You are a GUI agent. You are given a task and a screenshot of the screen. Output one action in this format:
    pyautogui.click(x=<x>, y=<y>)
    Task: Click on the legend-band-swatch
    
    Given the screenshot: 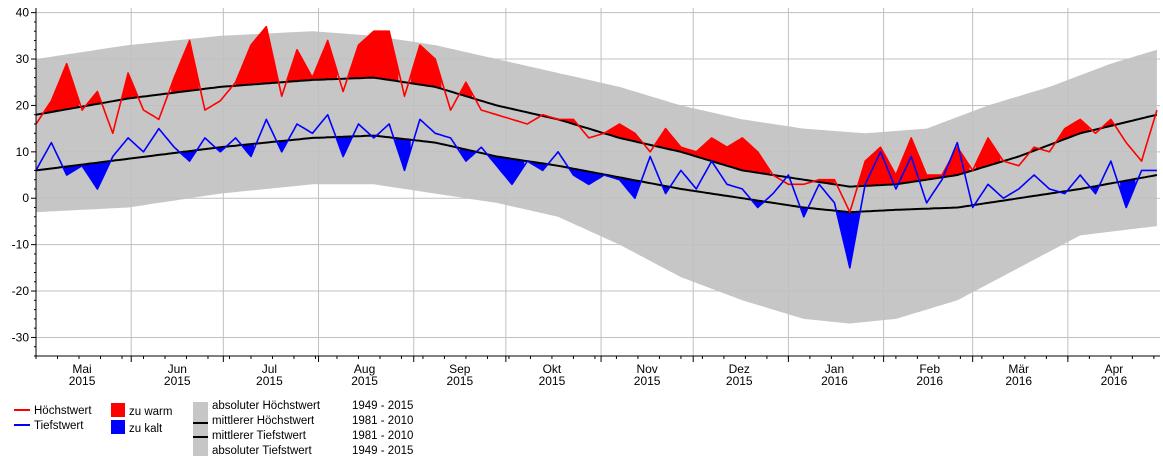 What is the action you would take?
    pyautogui.click(x=200, y=429)
    